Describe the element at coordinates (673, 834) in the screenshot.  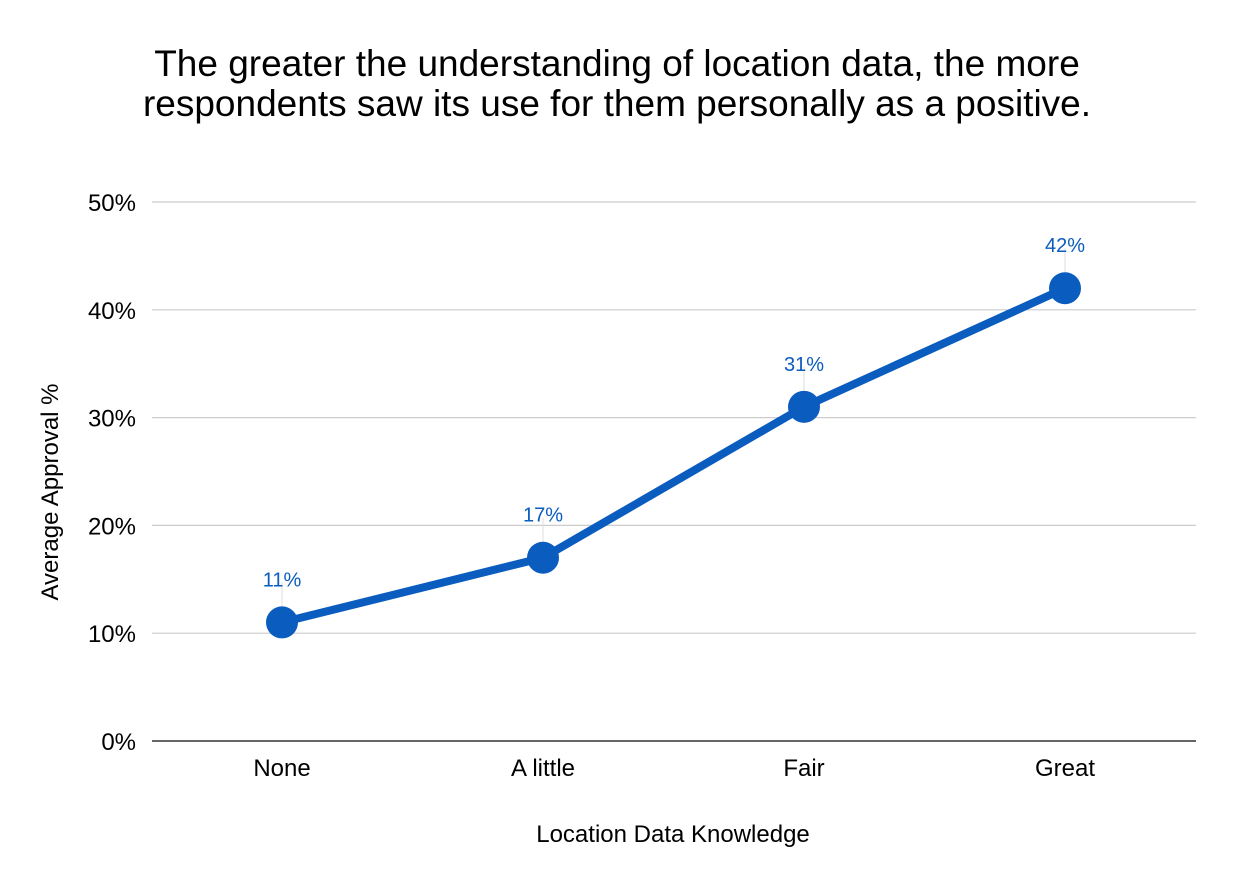
I see `x-axis-label: Location Data Knowledge` at that location.